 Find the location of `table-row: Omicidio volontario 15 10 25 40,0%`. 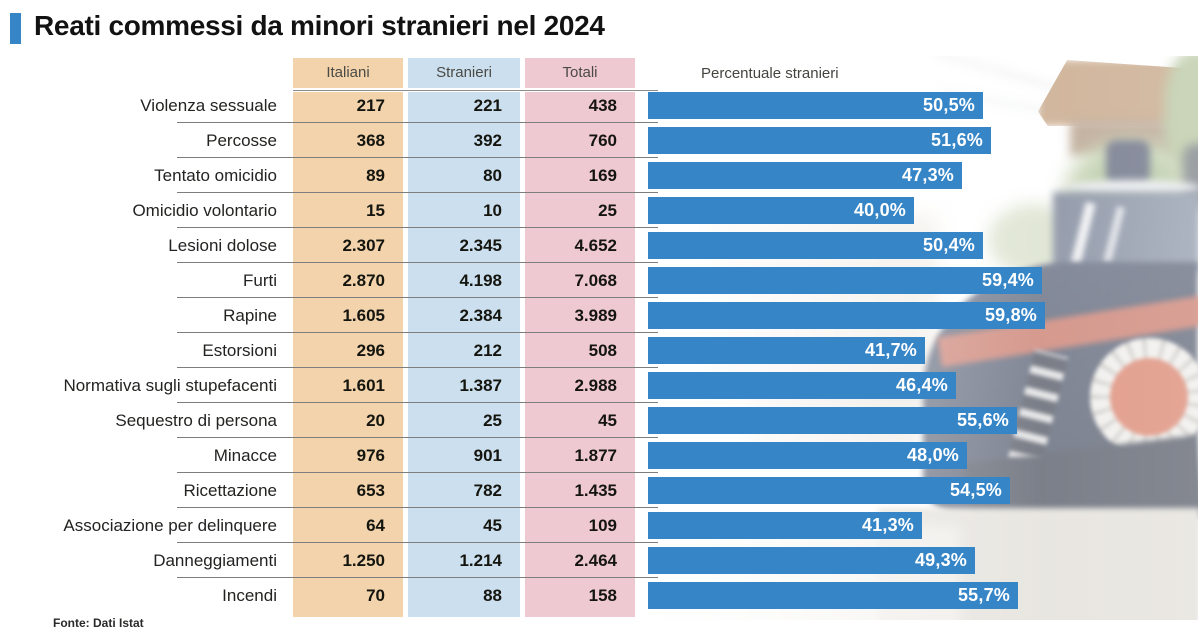

table-row: Omicidio volontario 15 10 25 40,0% is located at coordinates (599, 210).